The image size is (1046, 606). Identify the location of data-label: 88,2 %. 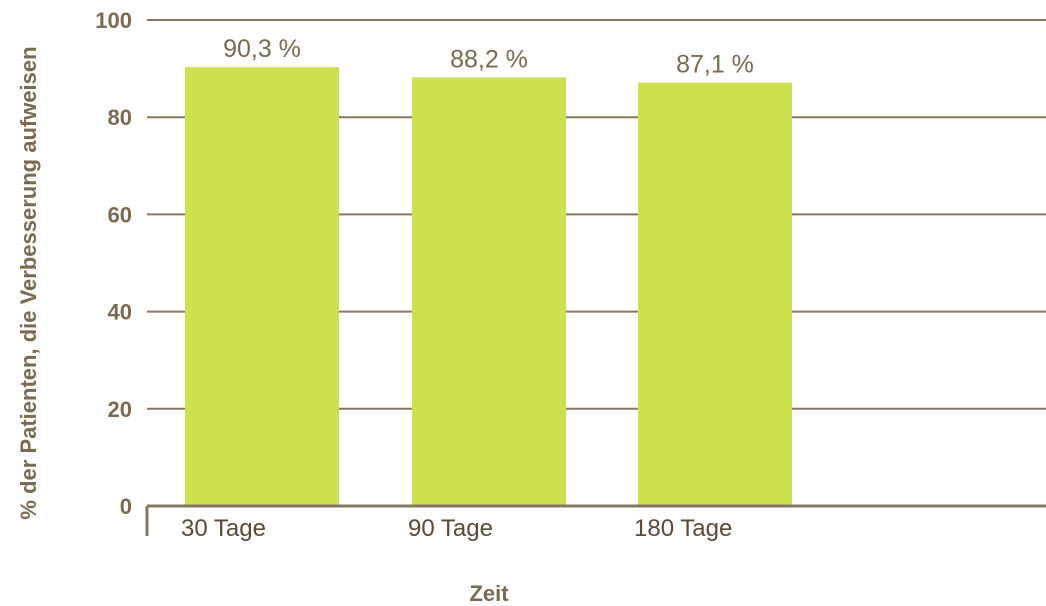
(489, 59).